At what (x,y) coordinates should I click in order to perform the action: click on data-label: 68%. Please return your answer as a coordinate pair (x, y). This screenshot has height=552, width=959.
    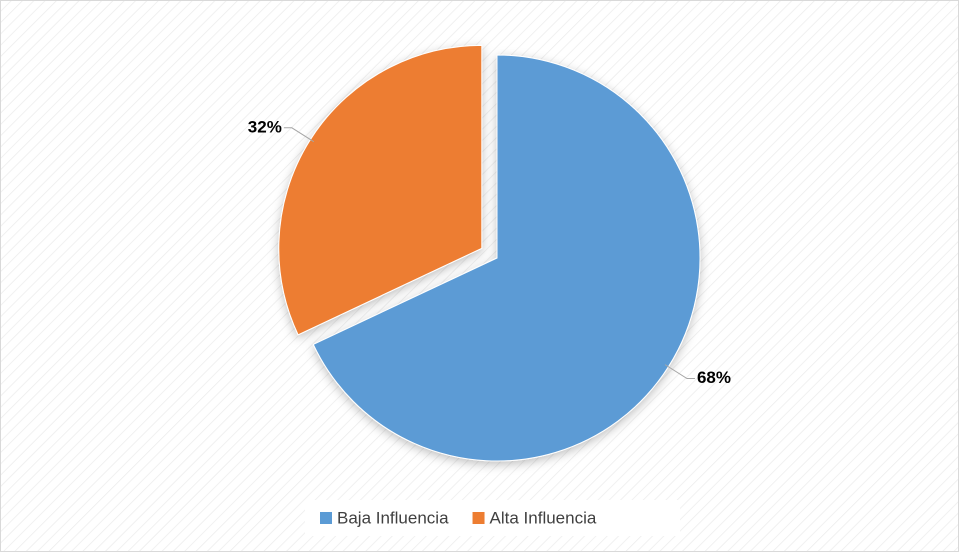
    Looking at the image, I should click on (714, 377).